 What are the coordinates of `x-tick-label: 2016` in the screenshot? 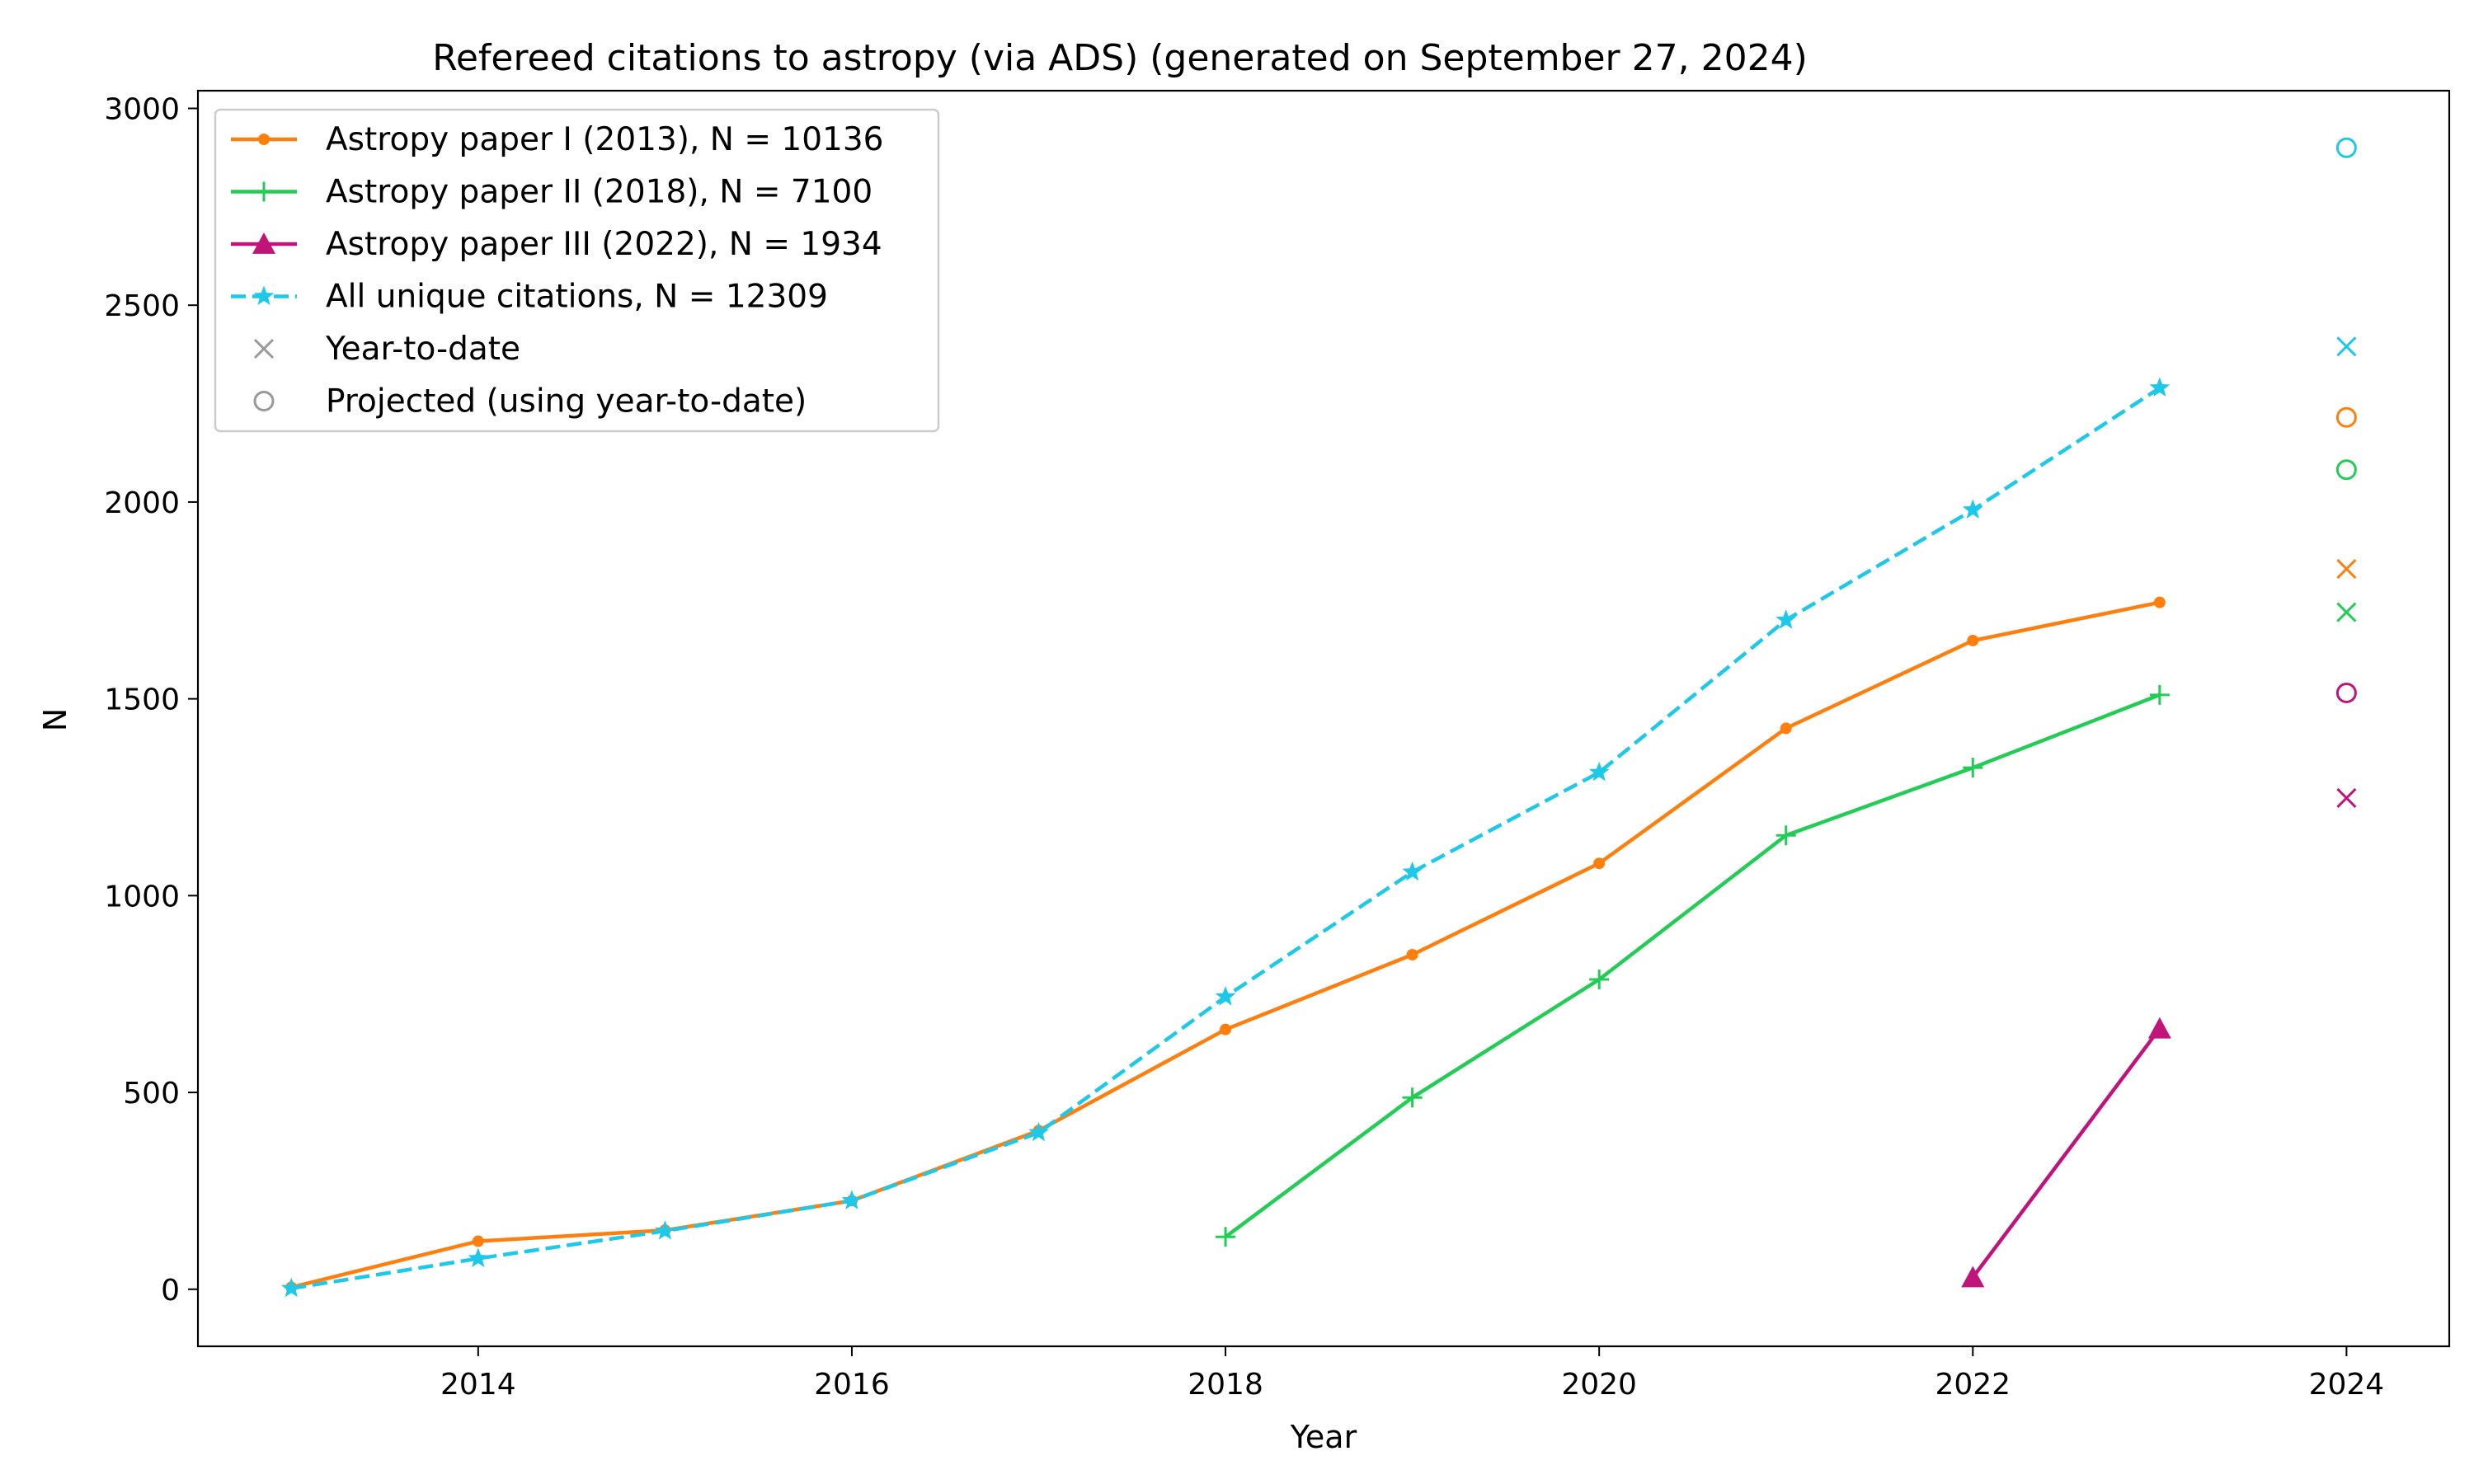 It's located at (852, 1385).